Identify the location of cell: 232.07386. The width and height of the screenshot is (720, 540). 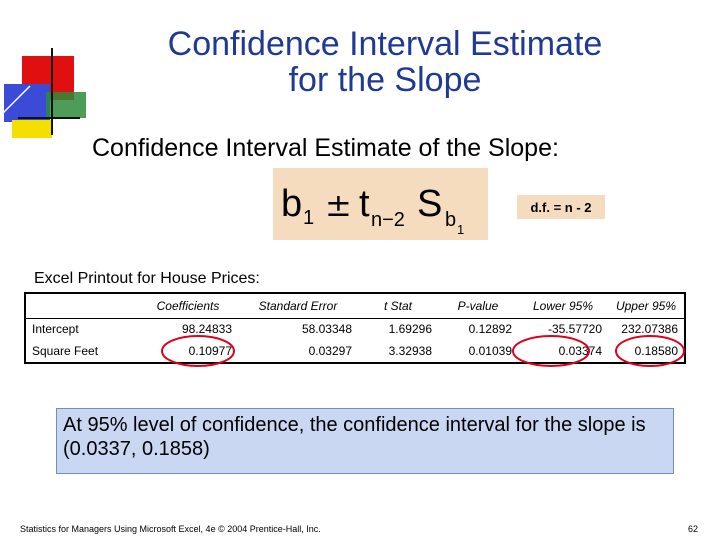
(649, 329).